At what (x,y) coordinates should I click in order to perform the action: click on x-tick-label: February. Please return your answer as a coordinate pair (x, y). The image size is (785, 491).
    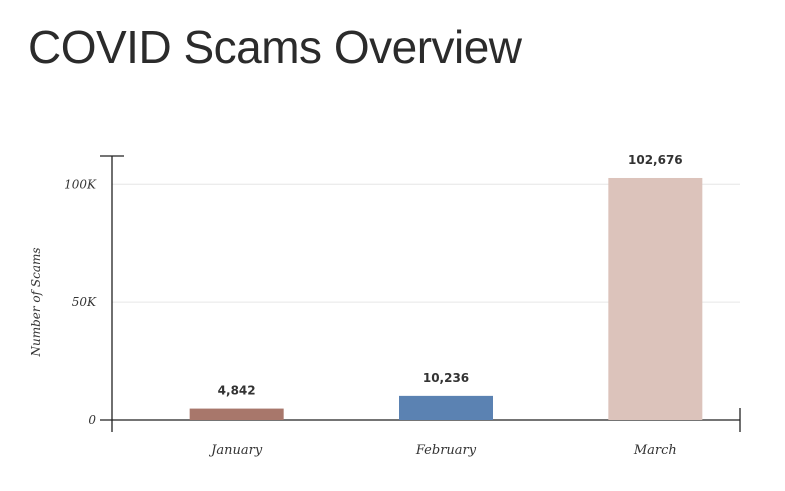
    Looking at the image, I should click on (446, 450).